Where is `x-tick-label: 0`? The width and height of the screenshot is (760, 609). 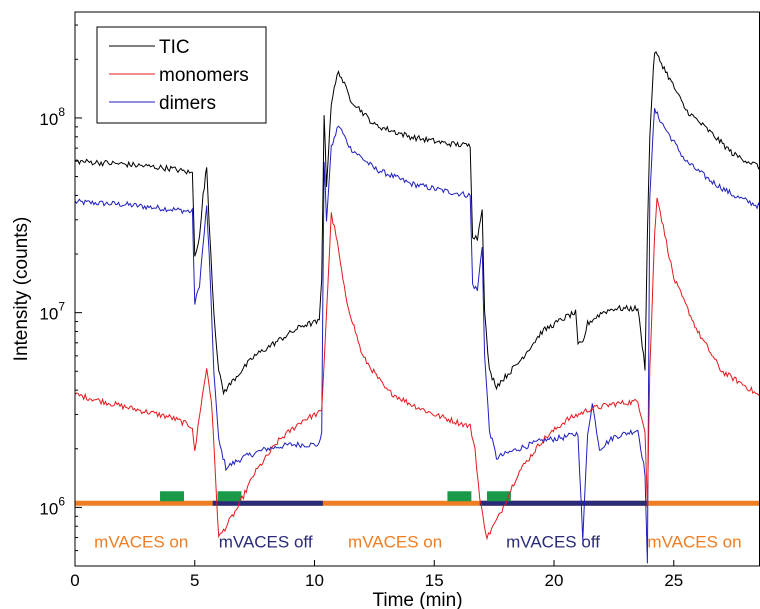
x-tick-label: 0 is located at coordinates (74, 580).